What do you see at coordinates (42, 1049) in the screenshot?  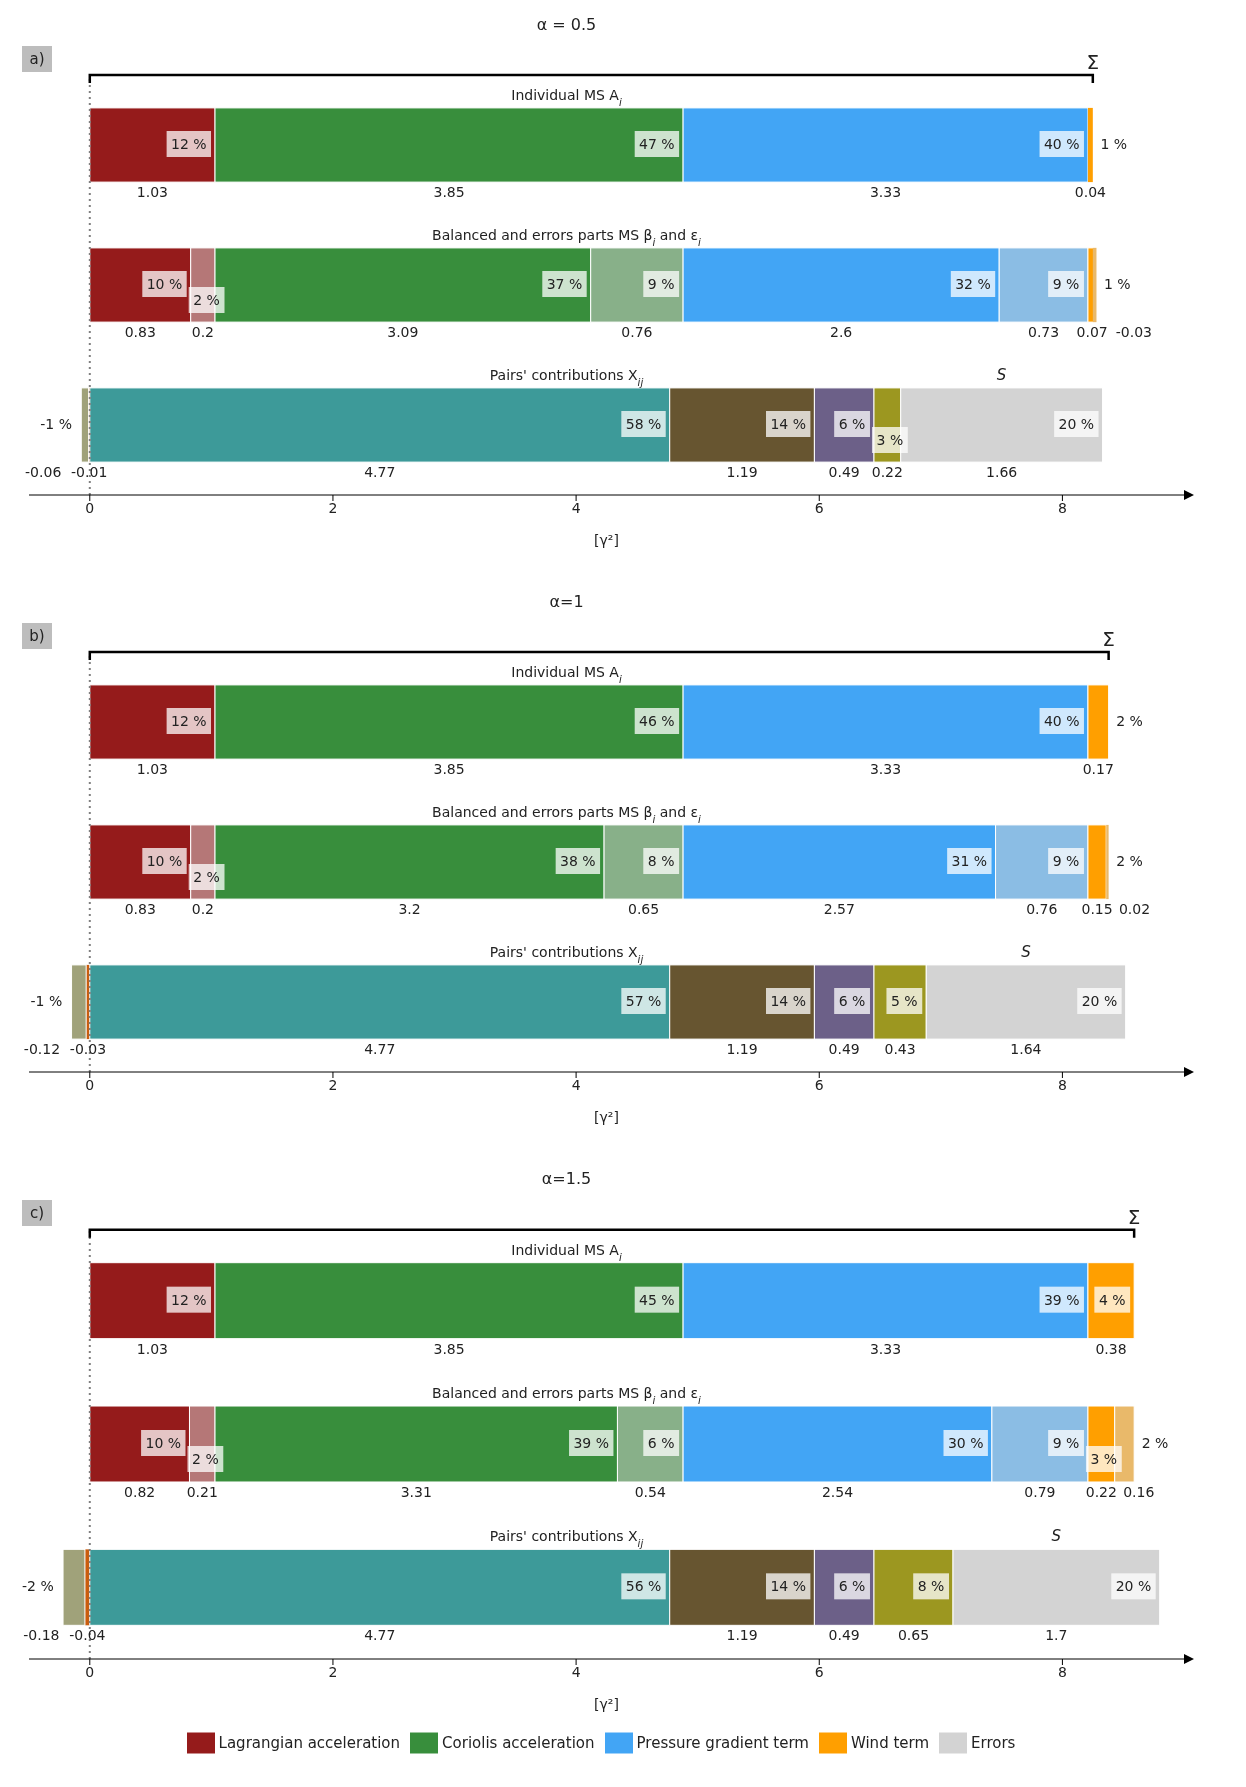 I see `data-label: -0.12` at bounding box center [42, 1049].